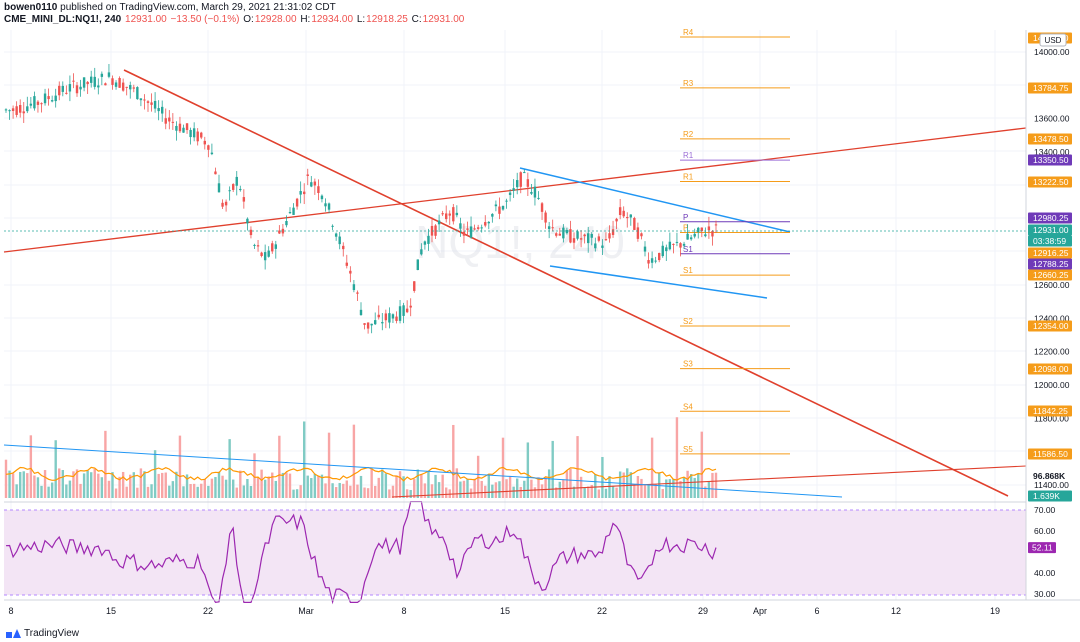 The width and height of the screenshot is (1080, 642). Describe the element at coordinates (688, 321) in the screenshot. I see `pivot-label-s2: S2` at that location.